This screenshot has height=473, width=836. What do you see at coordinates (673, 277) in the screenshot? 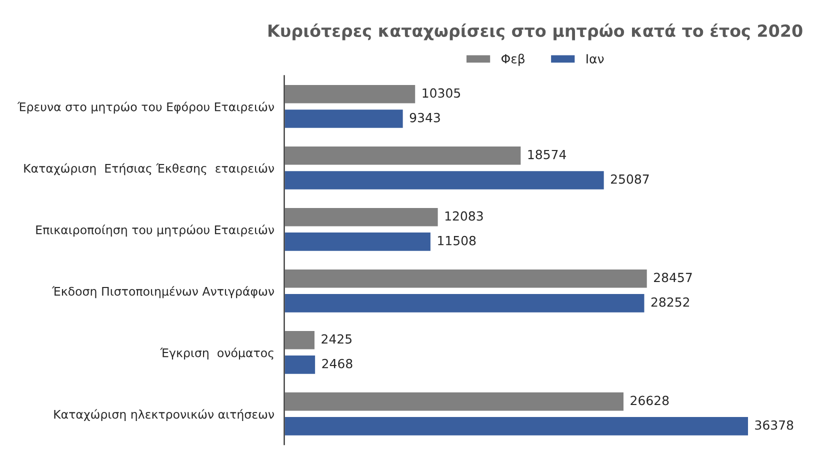
I see `data-label: 28457` at bounding box center [673, 277].